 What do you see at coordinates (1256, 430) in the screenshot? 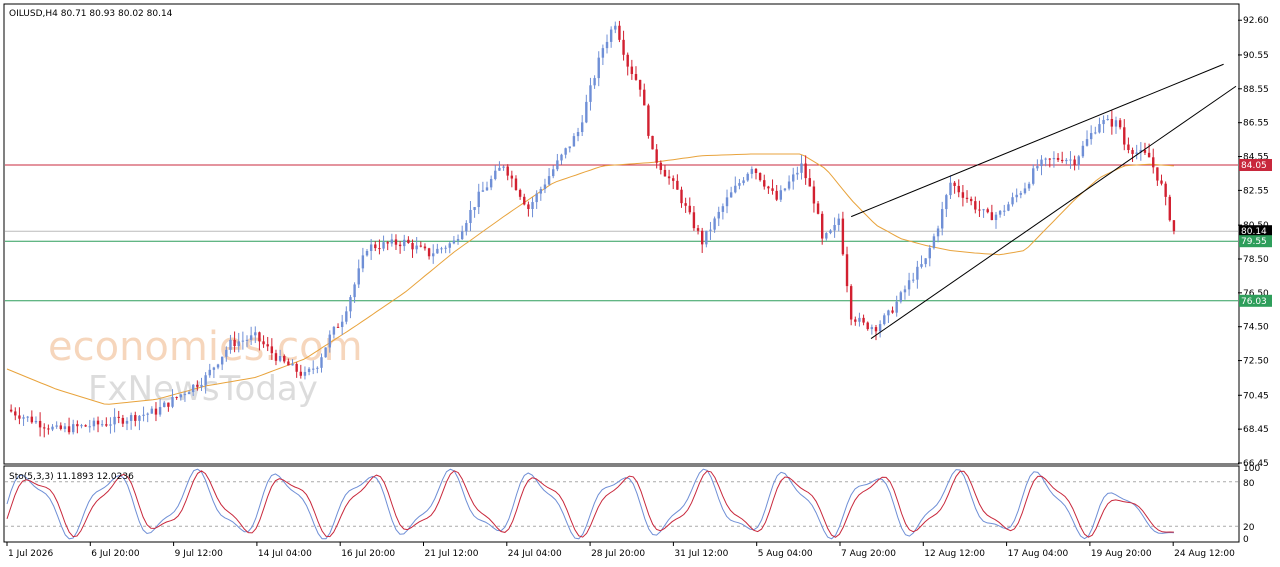
I see `price-tick-label: 68.45` at bounding box center [1256, 430].